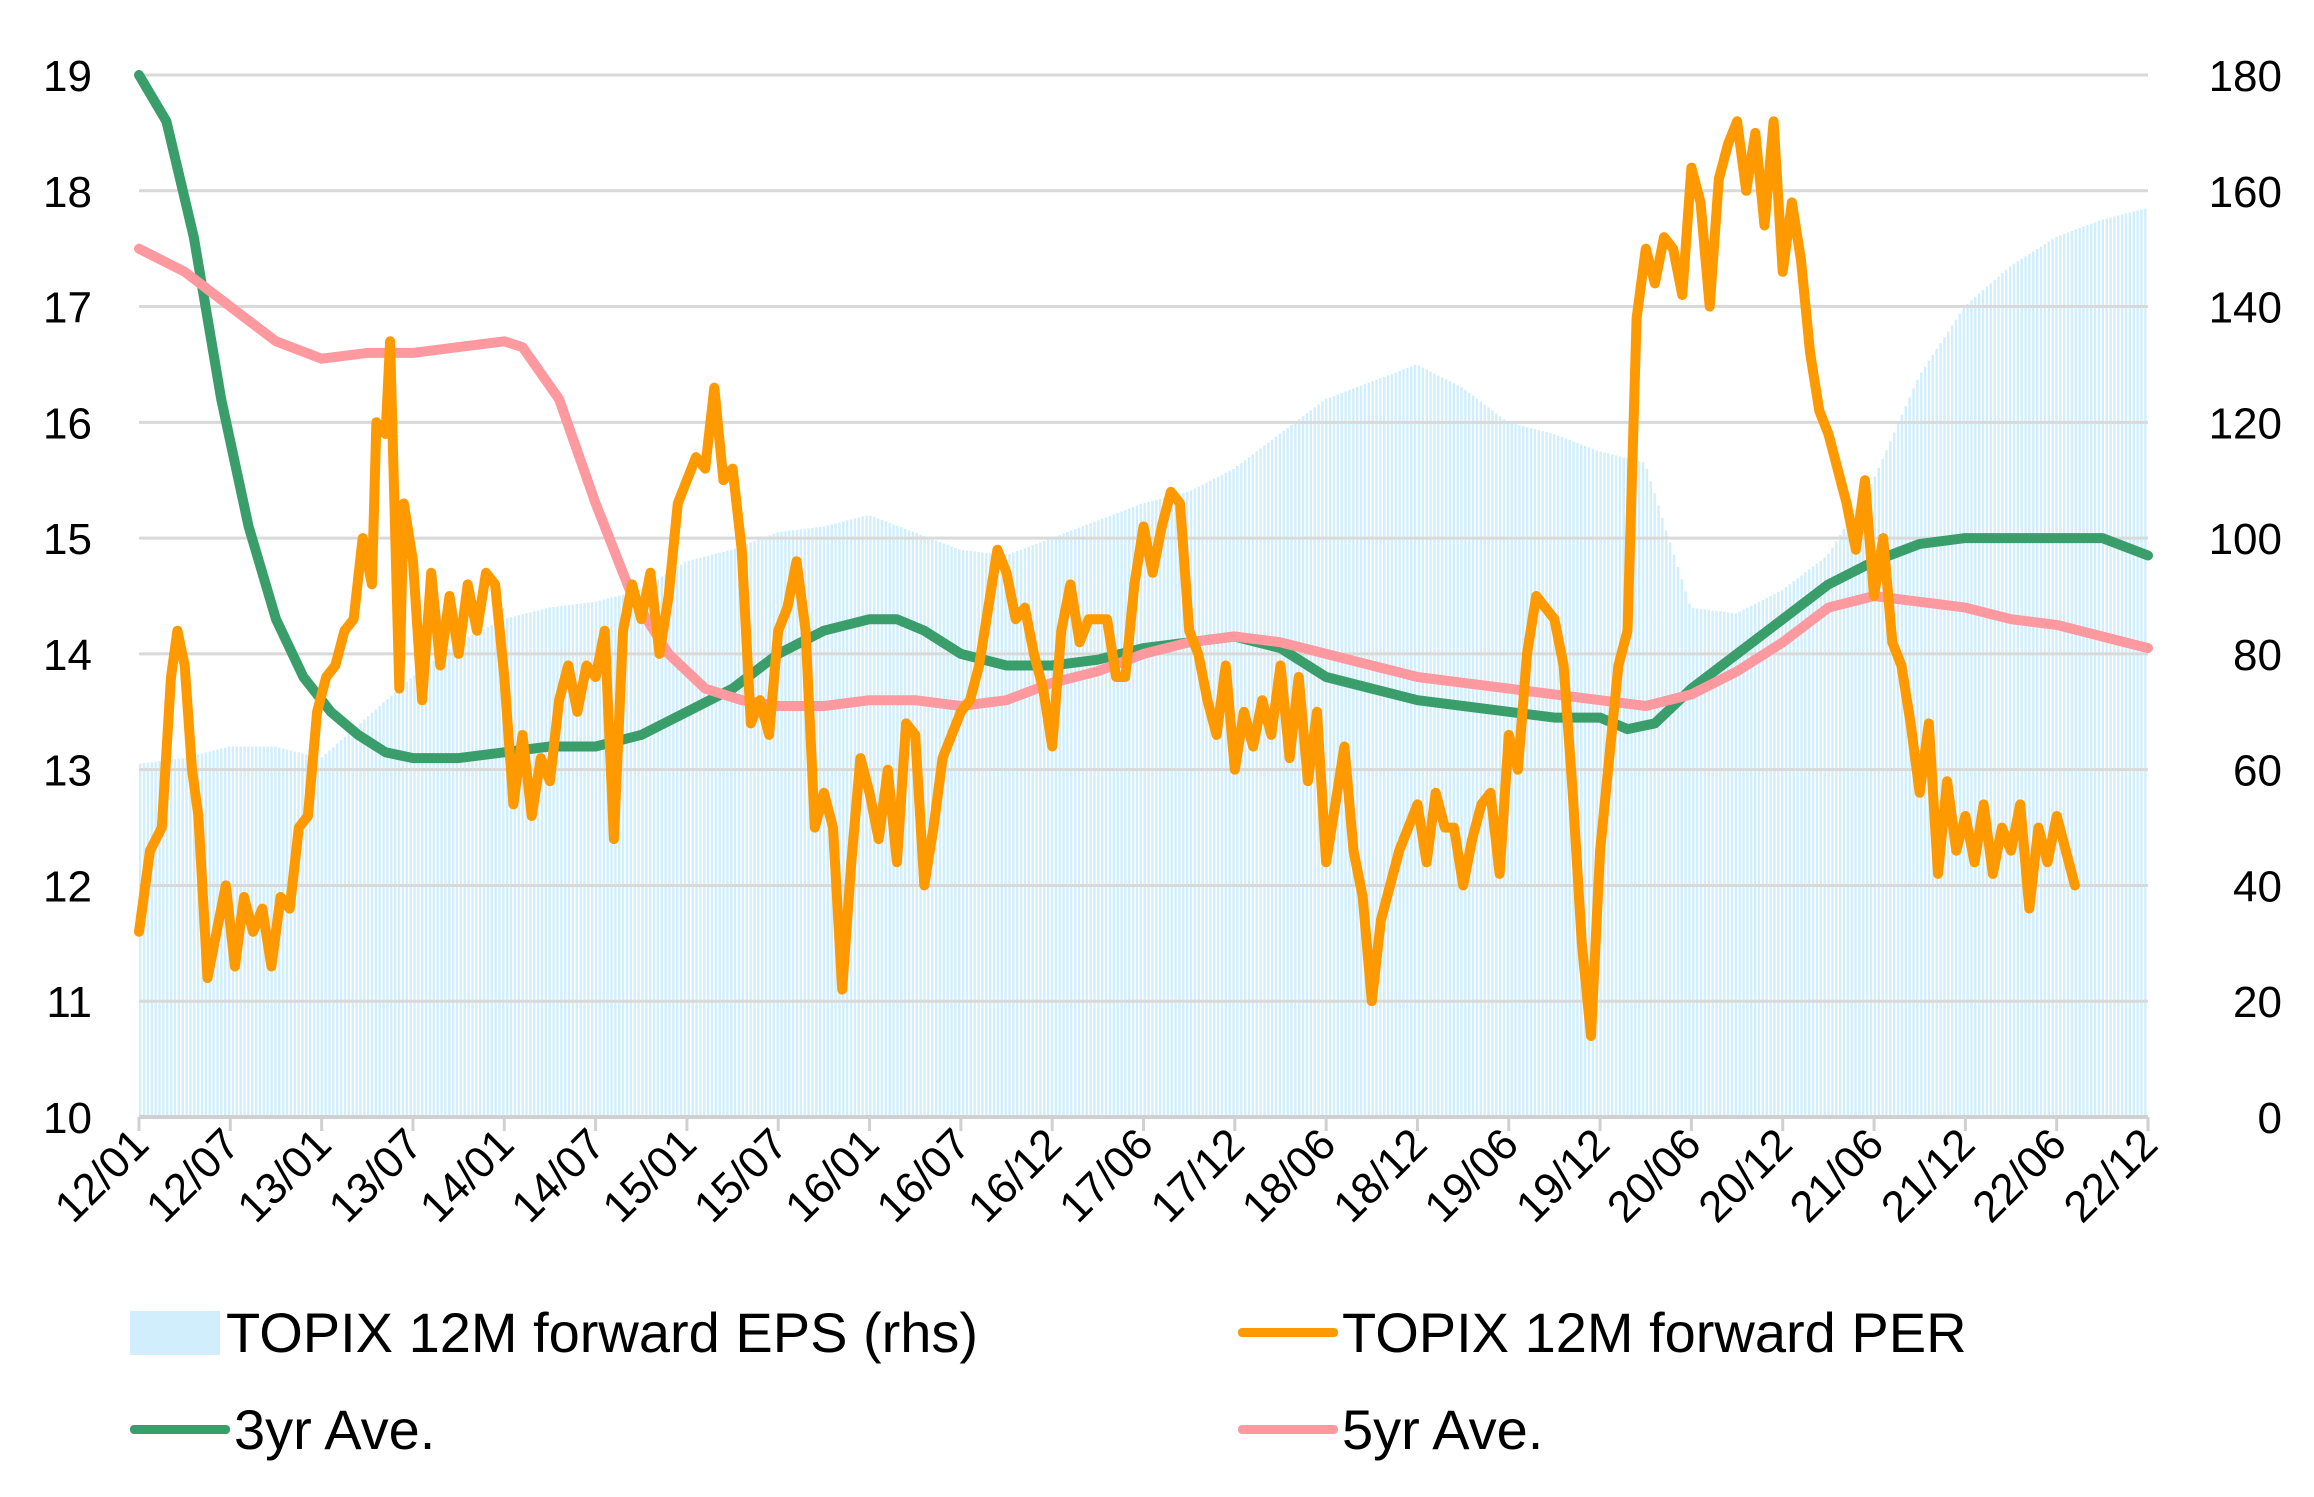 The width and height of the screenshot is (2314, 1497). What do you see at coordinates (1602, 1332) in the screenshot?
I see `legend-item-per: TOPIX 12M forward PER` at bounding box center [1602, 1332].